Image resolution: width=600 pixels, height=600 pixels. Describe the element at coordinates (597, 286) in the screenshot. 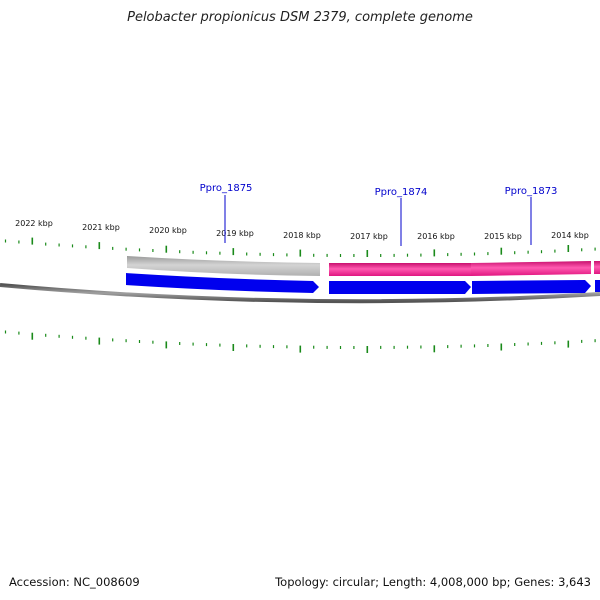

I see `cds-arrow-next` at that location.